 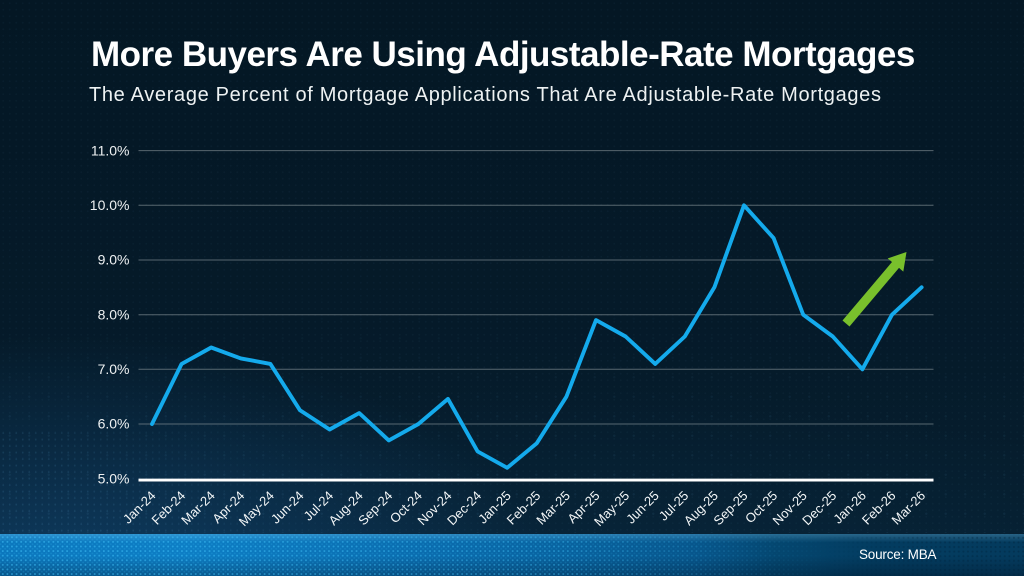 What do you see at coordinates (114, 314) in the screenshot?
I see `svg-text: 8.0%` at bounding box center [114, 314].